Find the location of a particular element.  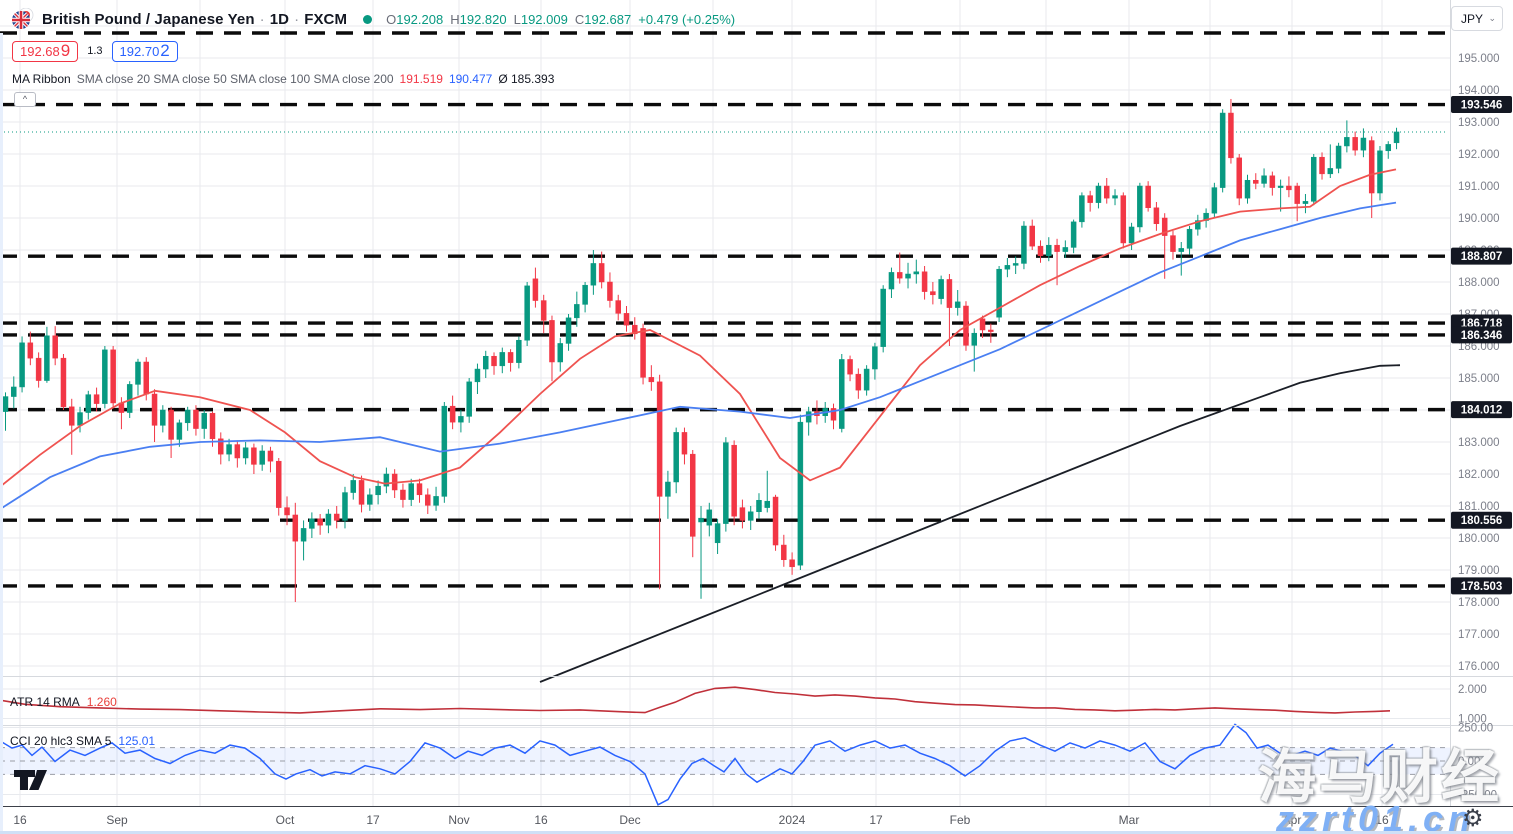

svg-text: 177.000 is located at coordinates (1479, 635).